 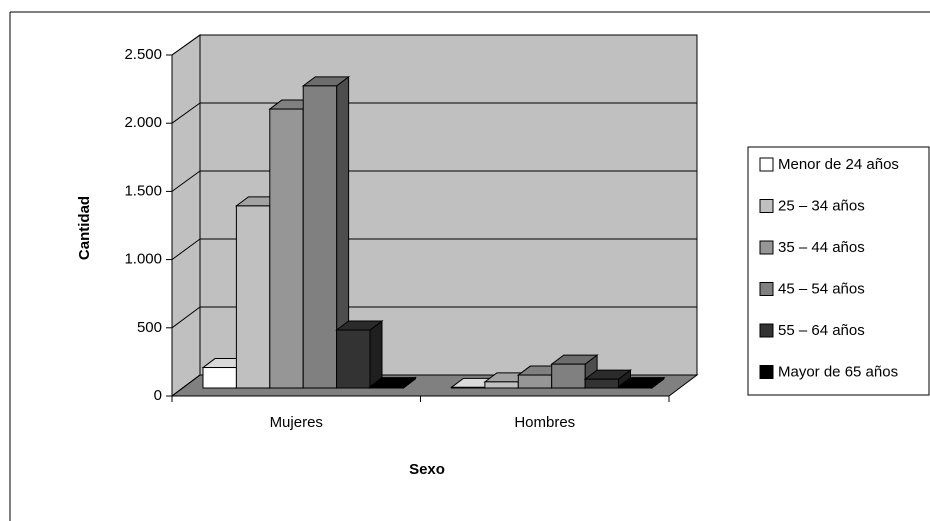 What do you see at coordinates (427, 469) in the screenshot?
I see `x-axis-title: Sexo` at bounding box center [427, 469].